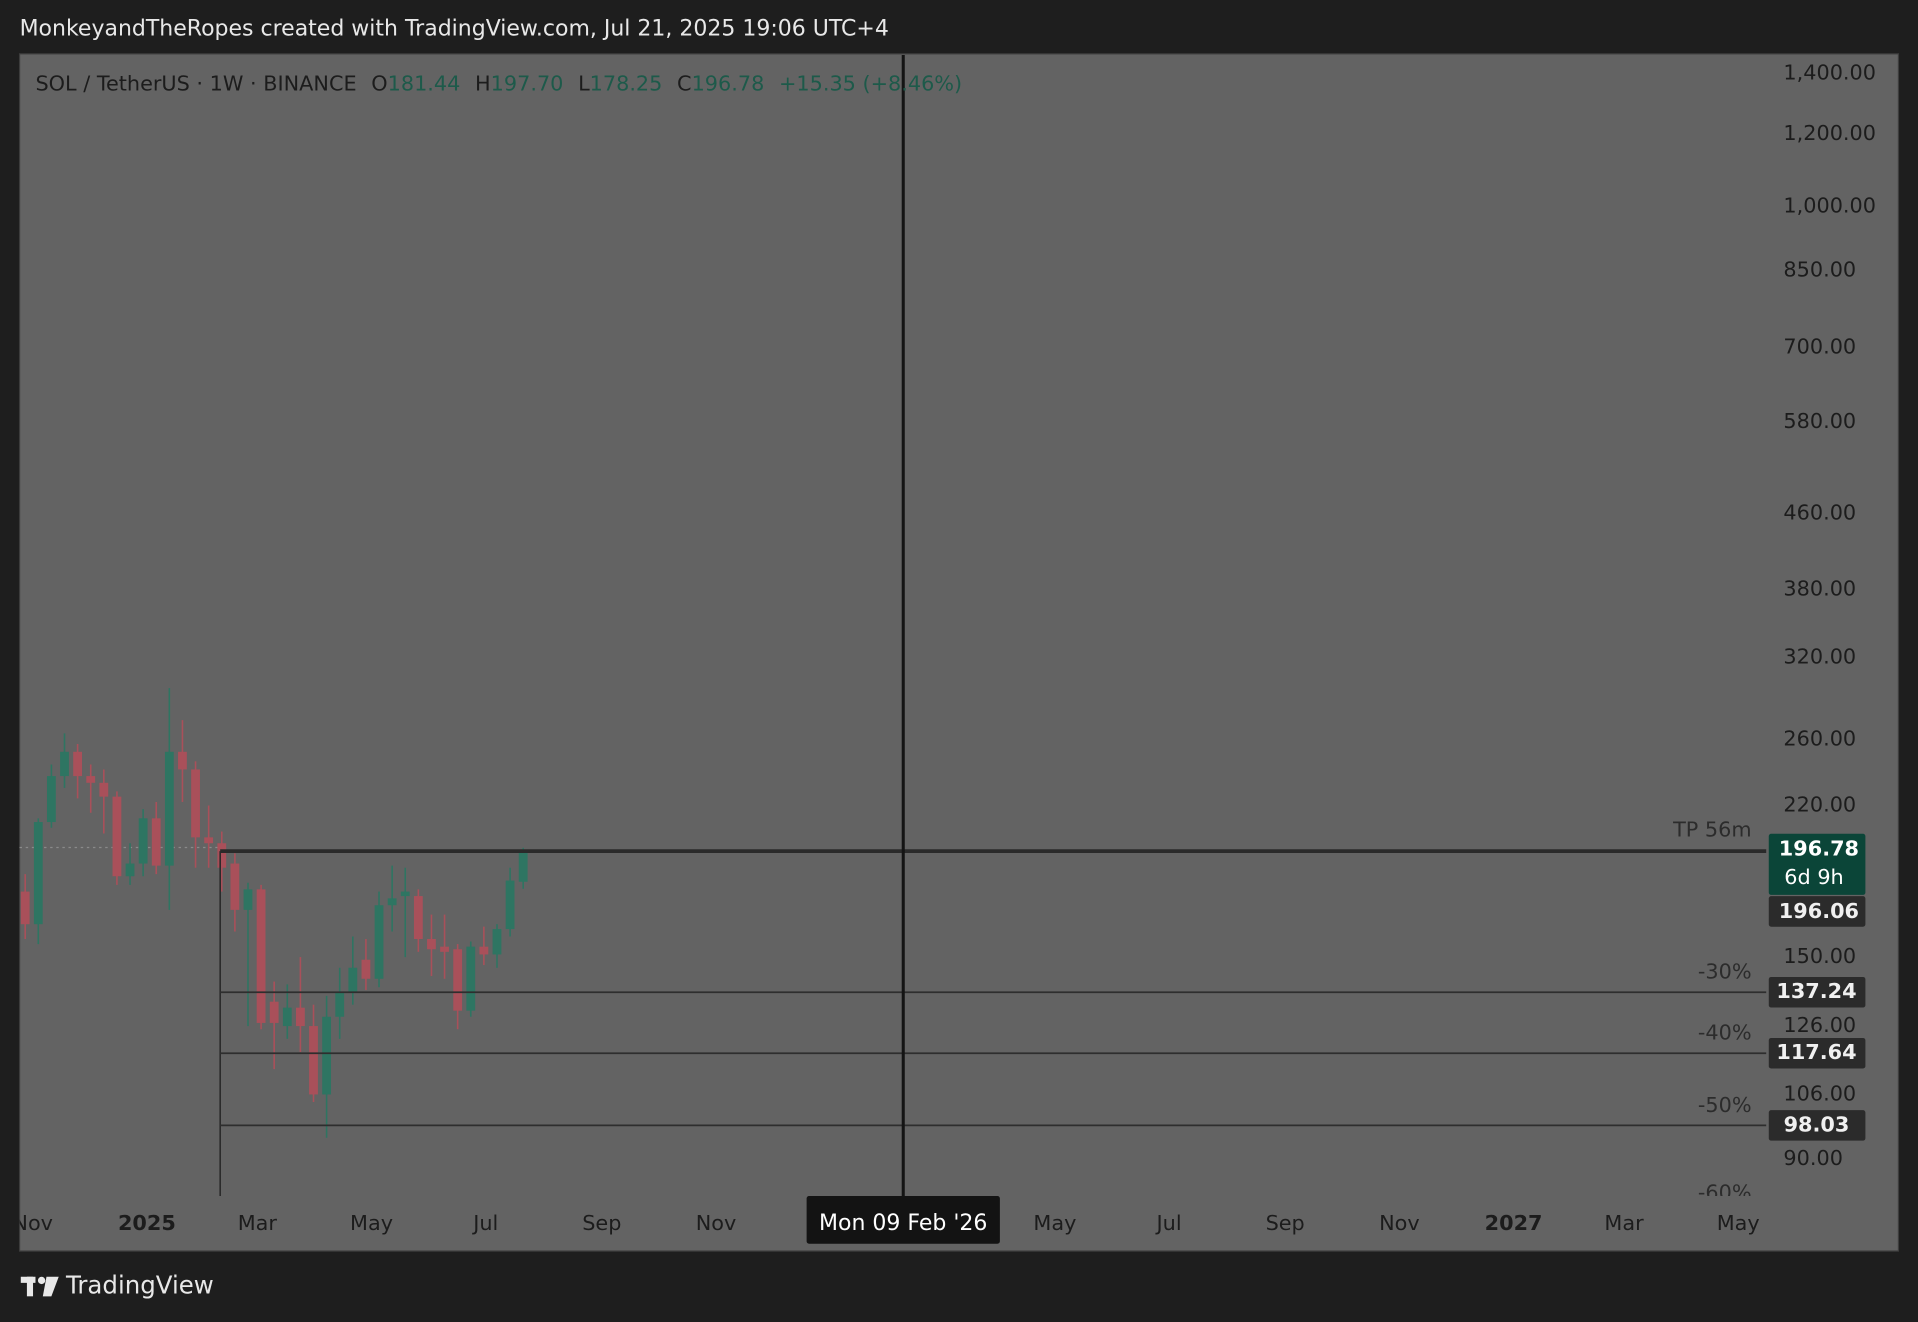 The height and width of the screenshot is (1322, 1918). I want to click on ohlc-name: L, so click(584, 83).